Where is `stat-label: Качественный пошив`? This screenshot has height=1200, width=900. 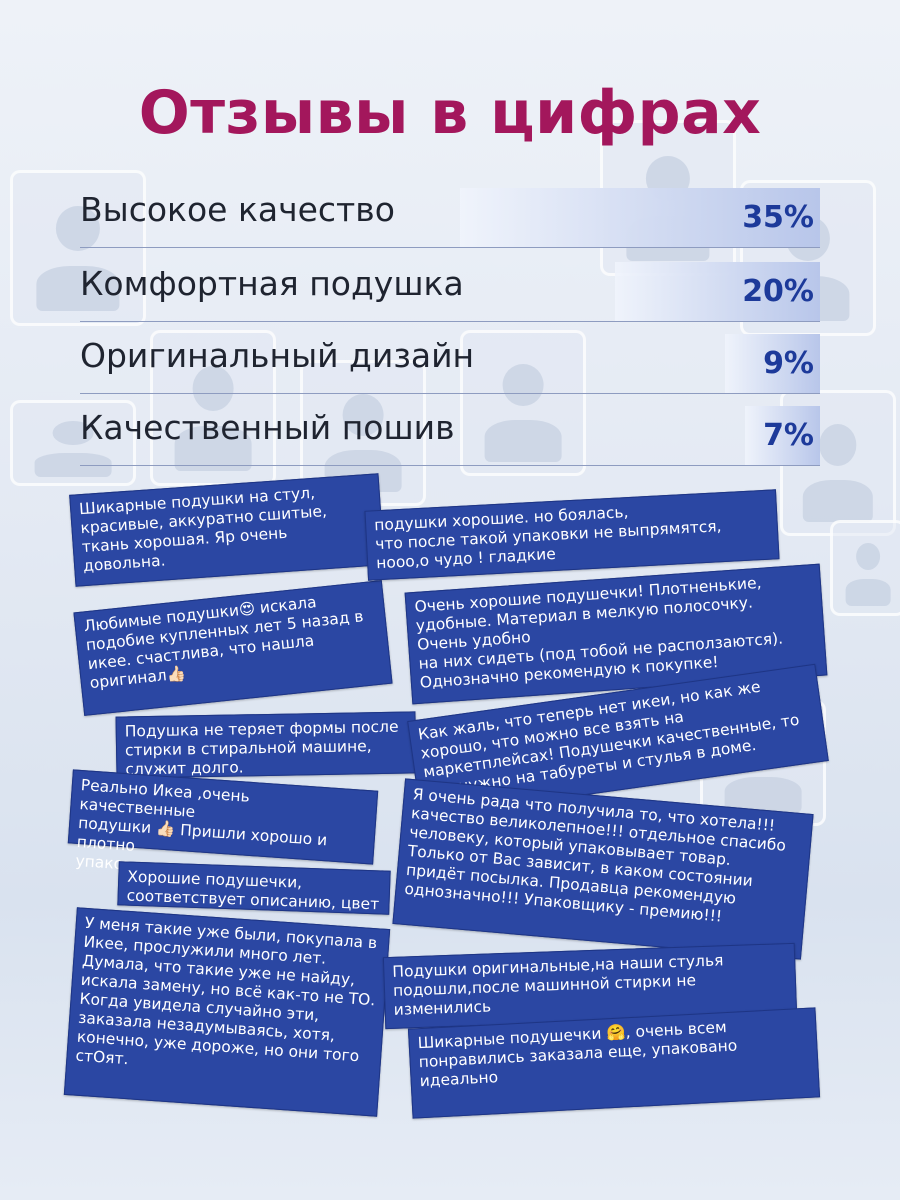
stat-label: Качественный пошив is located at coordinates (267, 427).